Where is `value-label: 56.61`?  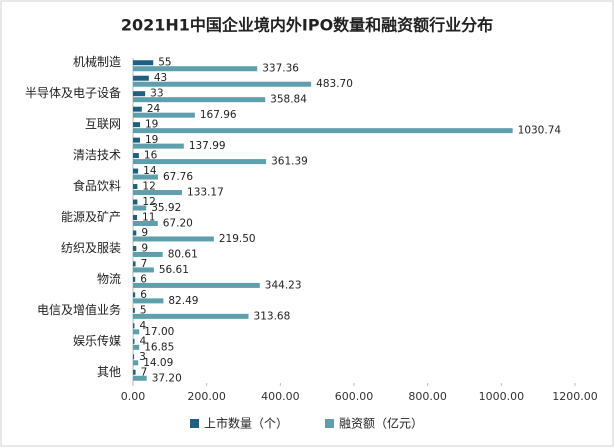
value-label: 56.61 is located at coordinates (174, 270).